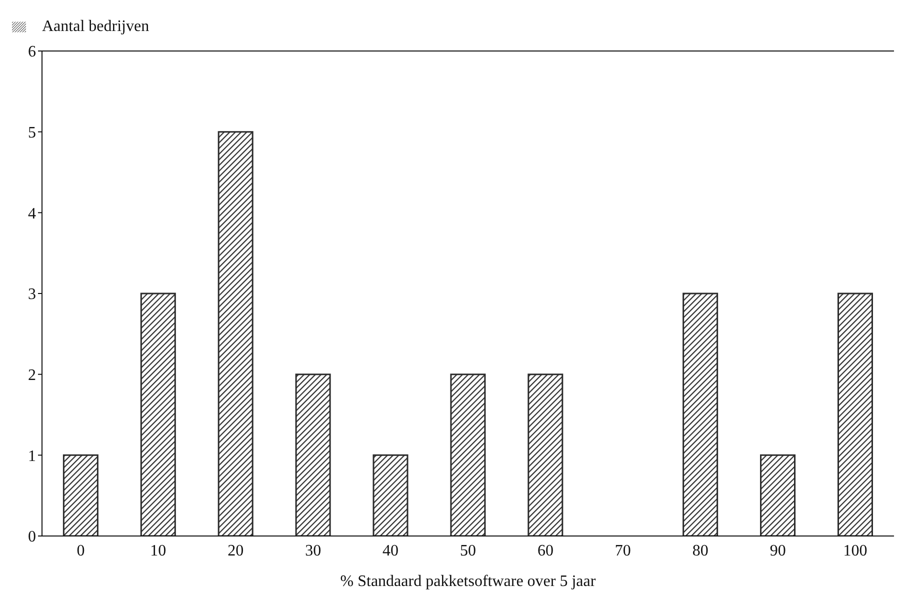 Image resolution: width=906 pixels, height=605 pixels. I want to click on x-tick-label: 100, so click(855, 551).